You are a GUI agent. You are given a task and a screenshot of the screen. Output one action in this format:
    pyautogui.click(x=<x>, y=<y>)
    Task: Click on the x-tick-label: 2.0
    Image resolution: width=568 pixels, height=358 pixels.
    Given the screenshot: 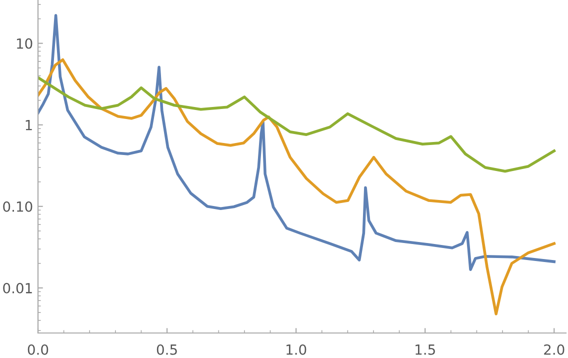 What is the action you would take?
    pyautogui.click(x=554, y=349)
    